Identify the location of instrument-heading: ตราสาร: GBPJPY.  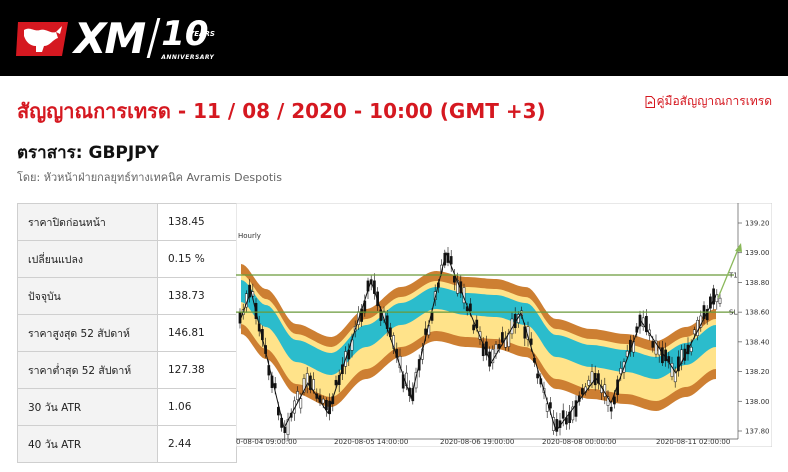
(88, 153).